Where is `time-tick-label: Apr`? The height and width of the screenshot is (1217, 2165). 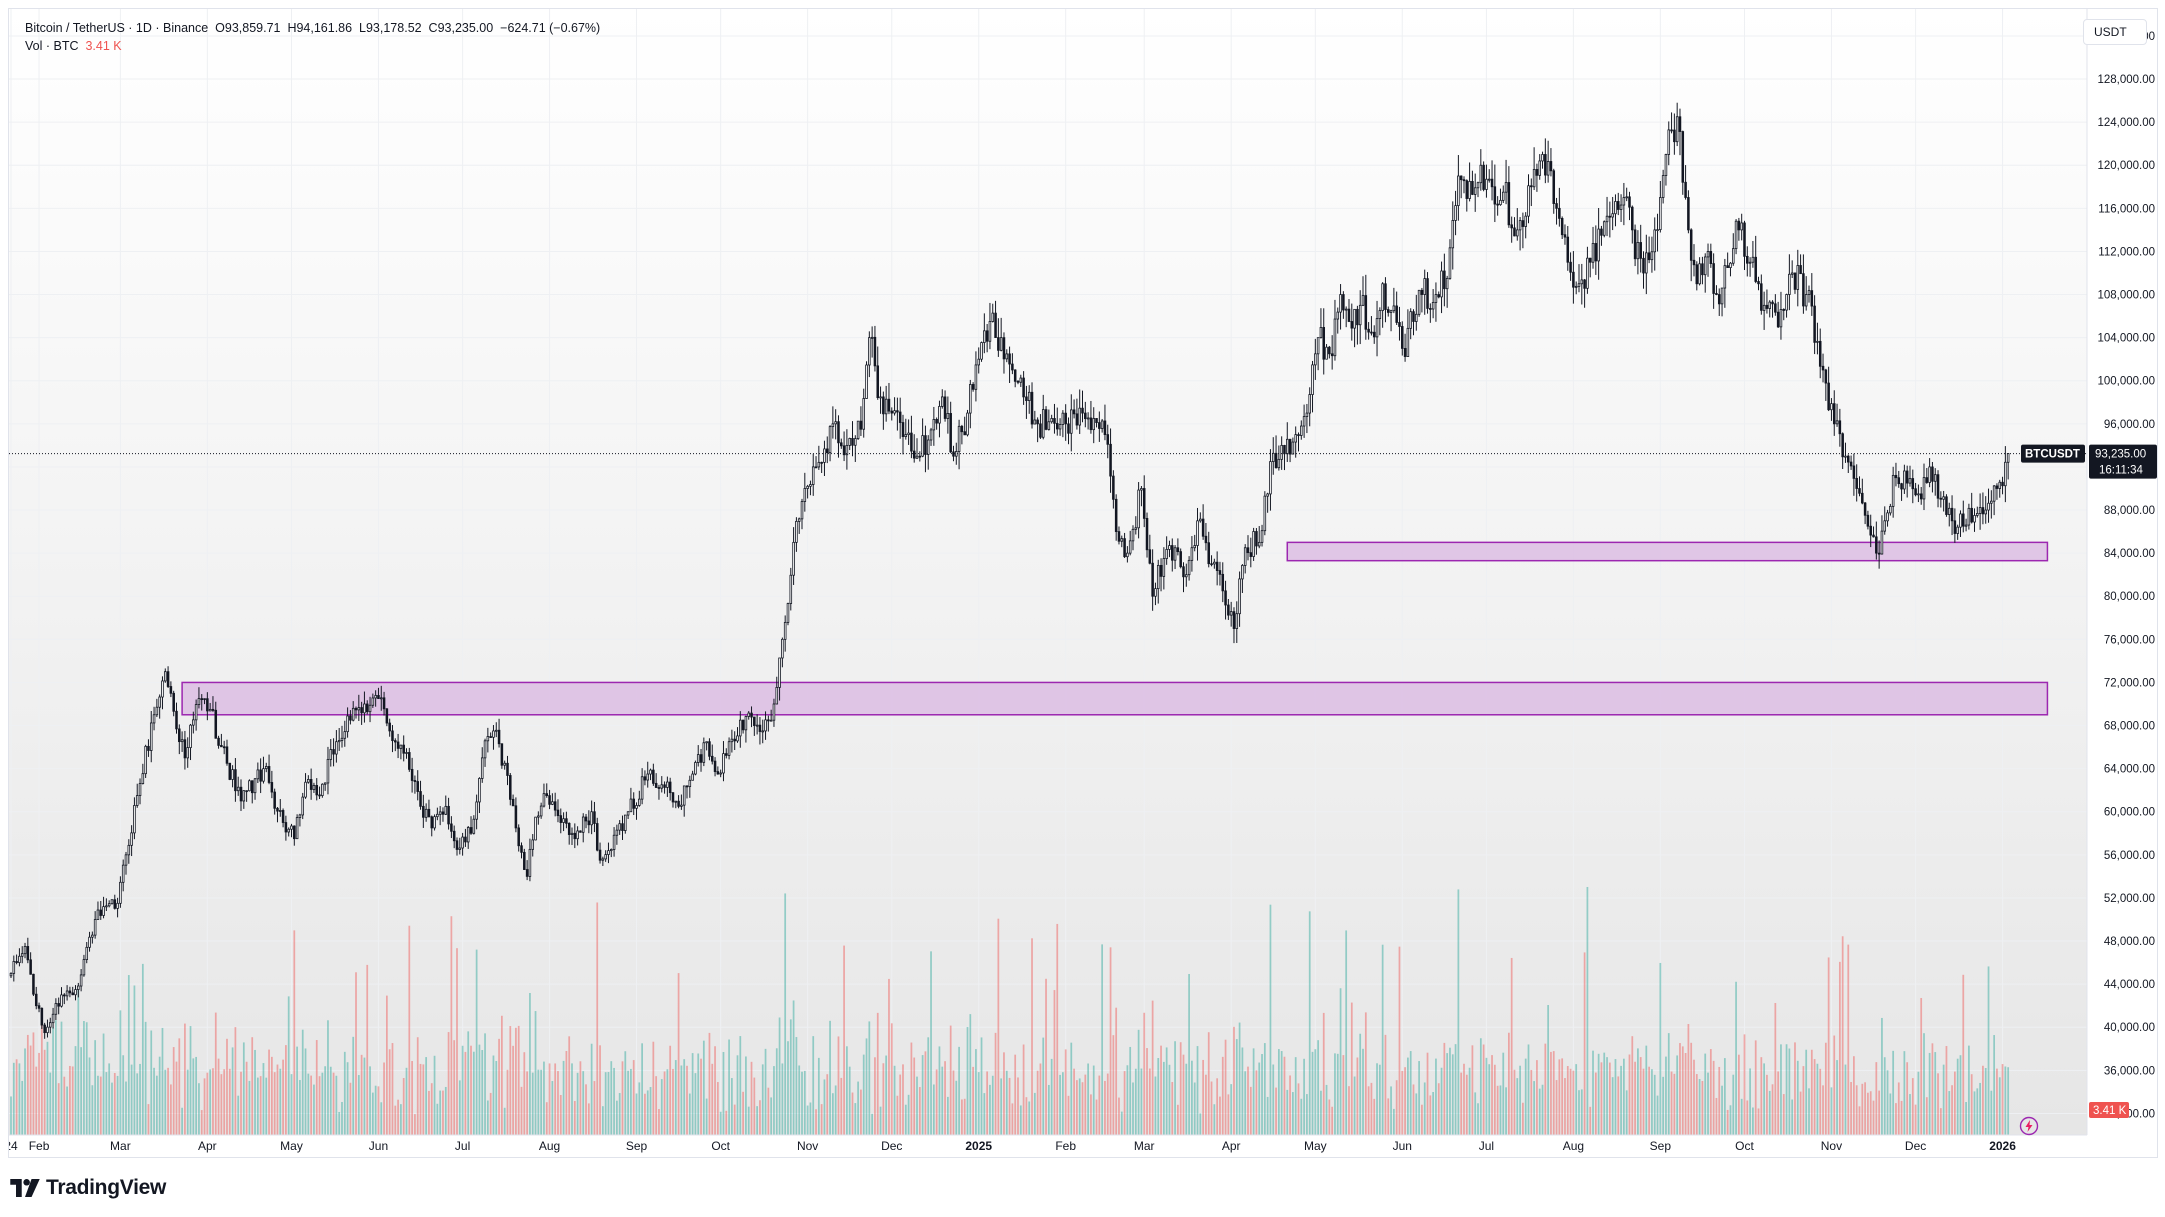
time-tick-label: Apr is located at coordinates (207, 1146).